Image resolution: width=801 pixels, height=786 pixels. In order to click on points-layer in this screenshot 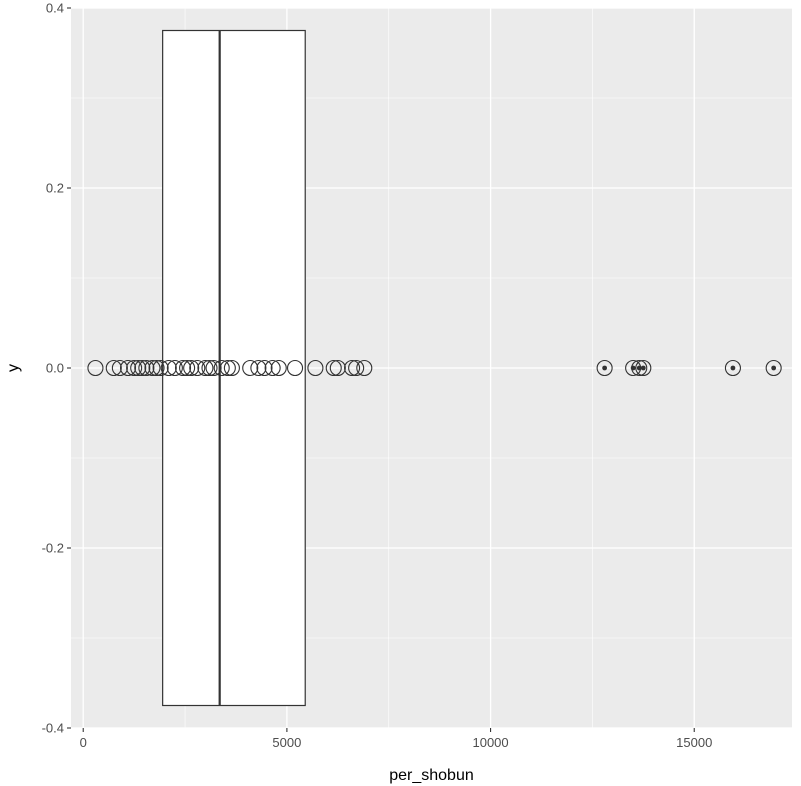, I will do `click(434, 368)`.